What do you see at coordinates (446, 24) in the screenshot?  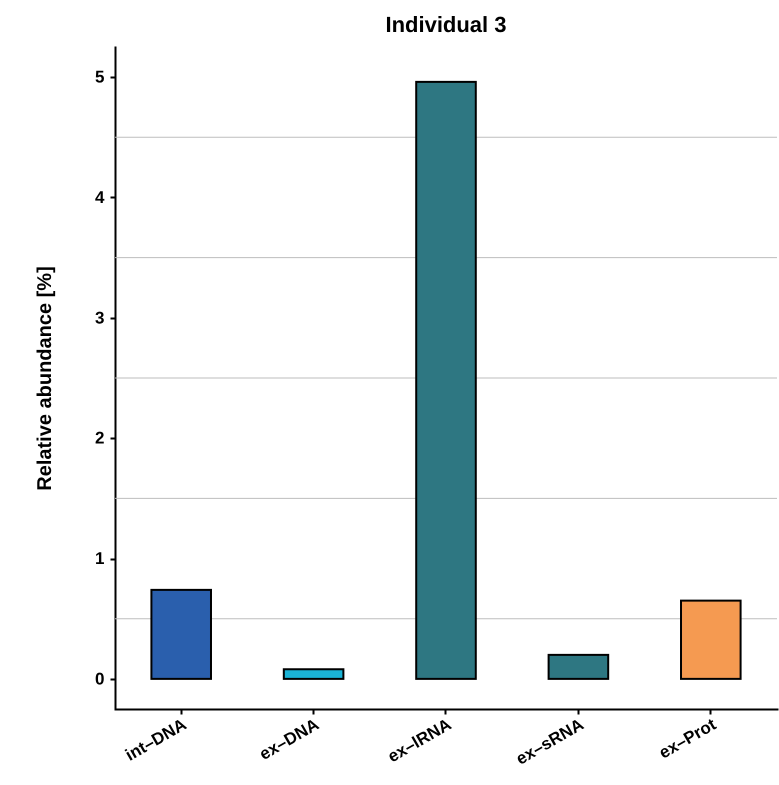 I see `chart-title: Individual 3` at bounding box center [446, 24].